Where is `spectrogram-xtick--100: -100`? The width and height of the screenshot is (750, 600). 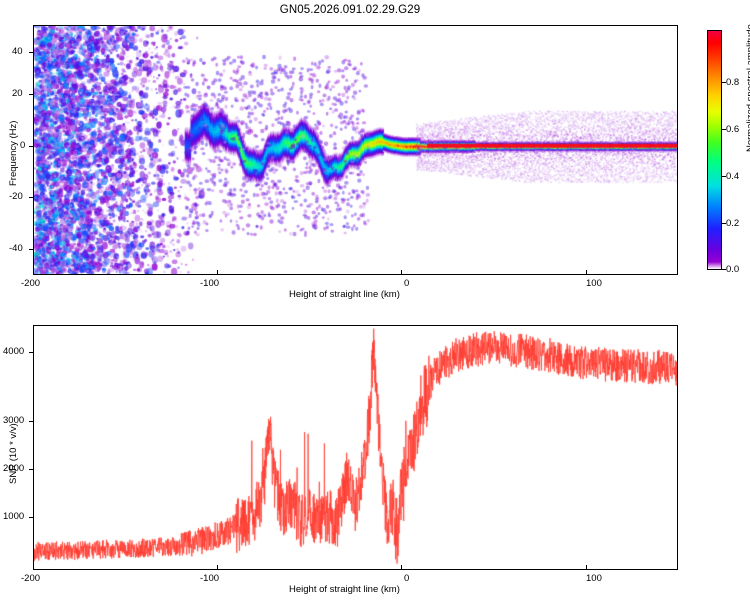 spectrogram-xtick--100: -100 is located at coordinates (210, 283).